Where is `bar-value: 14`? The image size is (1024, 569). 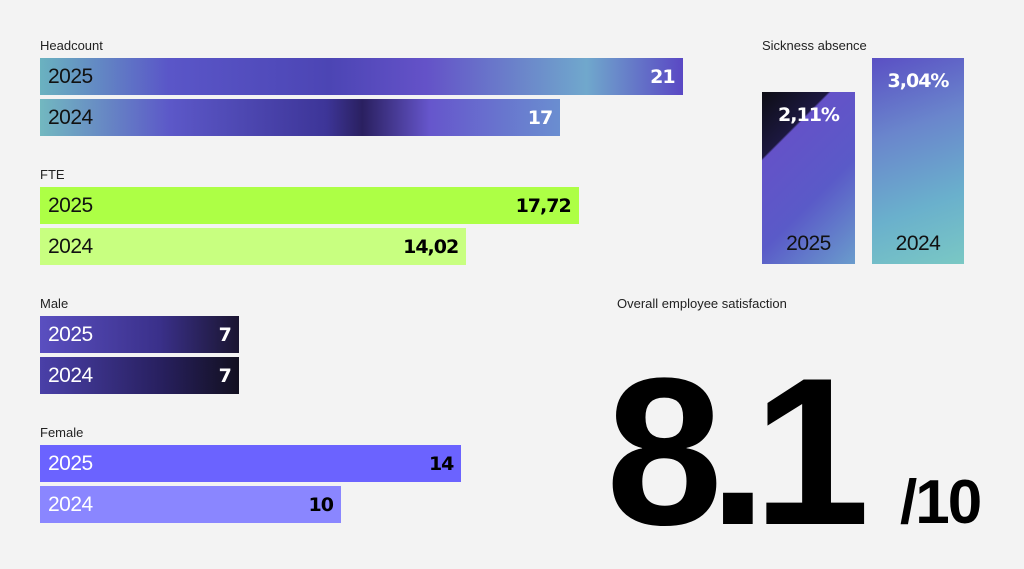 bar-value: 14 is located at coordinates (441, 463).